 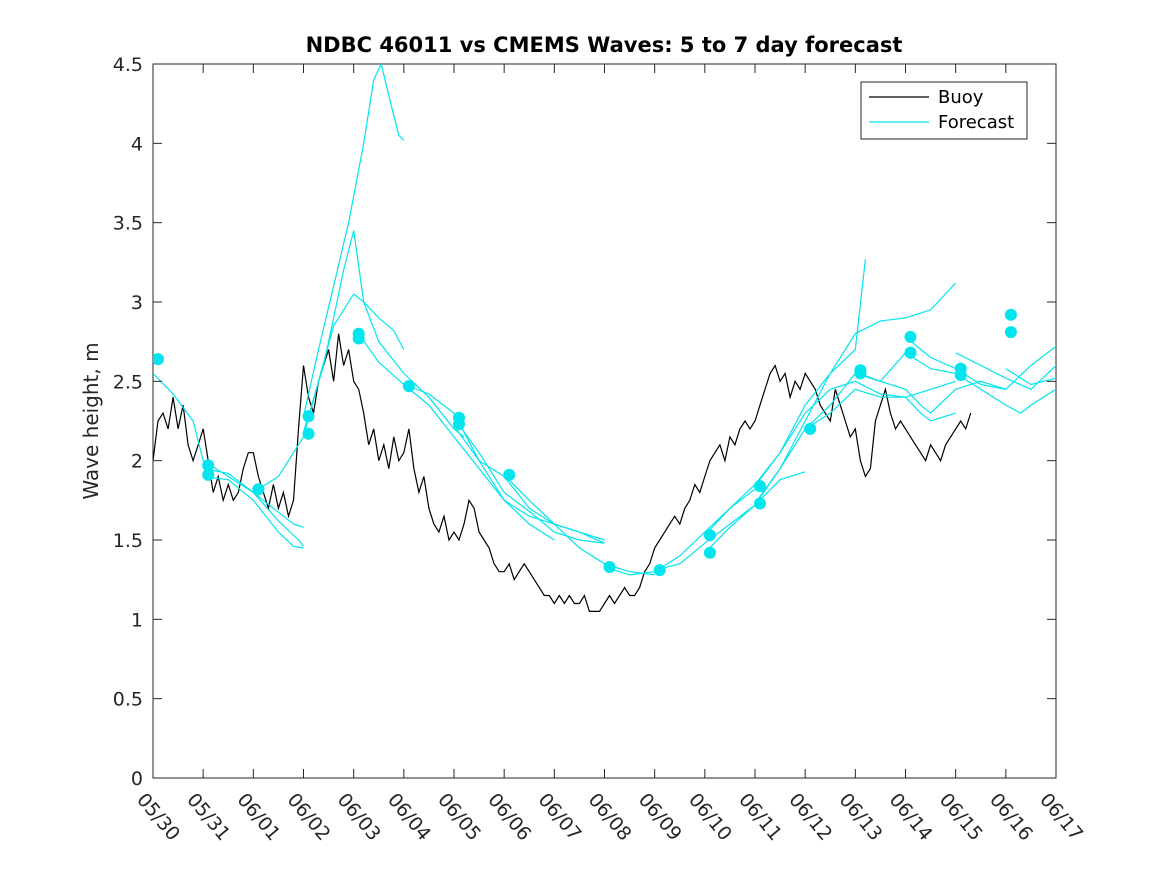 What do you see at coordinates (976, 122) in the screenshot?
I see `legend-forecast-label: Forecast` at bounding box center [976, 122].